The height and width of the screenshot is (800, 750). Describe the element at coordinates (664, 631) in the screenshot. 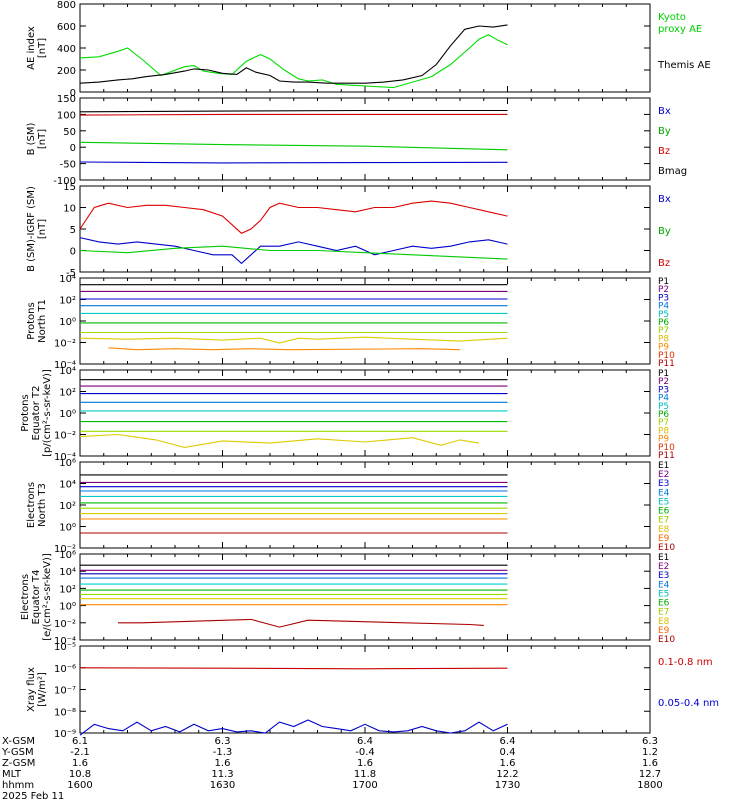

I see `legend-label: E9` at that location.